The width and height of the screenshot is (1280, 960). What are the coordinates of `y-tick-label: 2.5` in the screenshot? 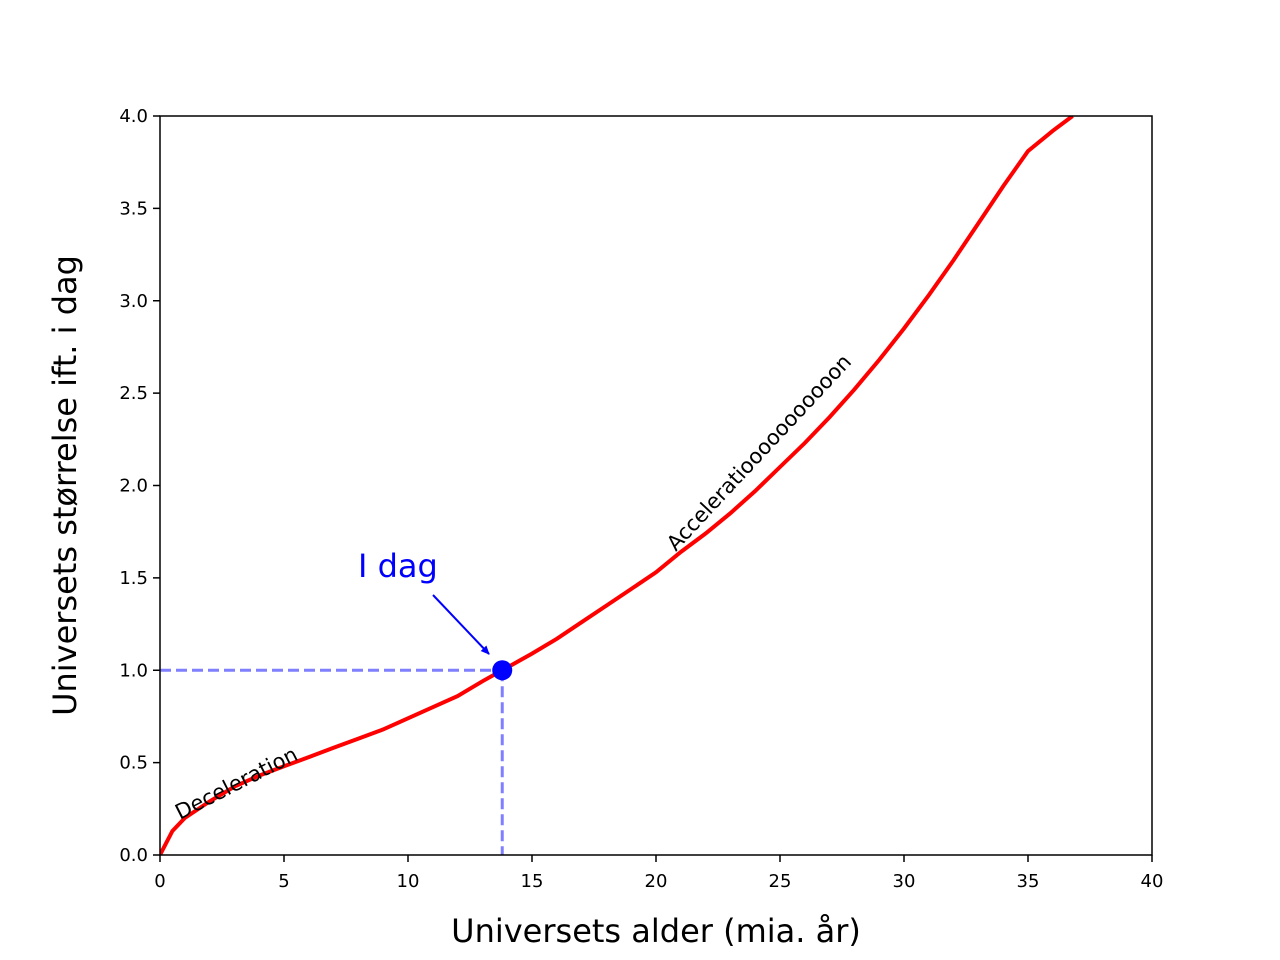 It's located at (133, 393).